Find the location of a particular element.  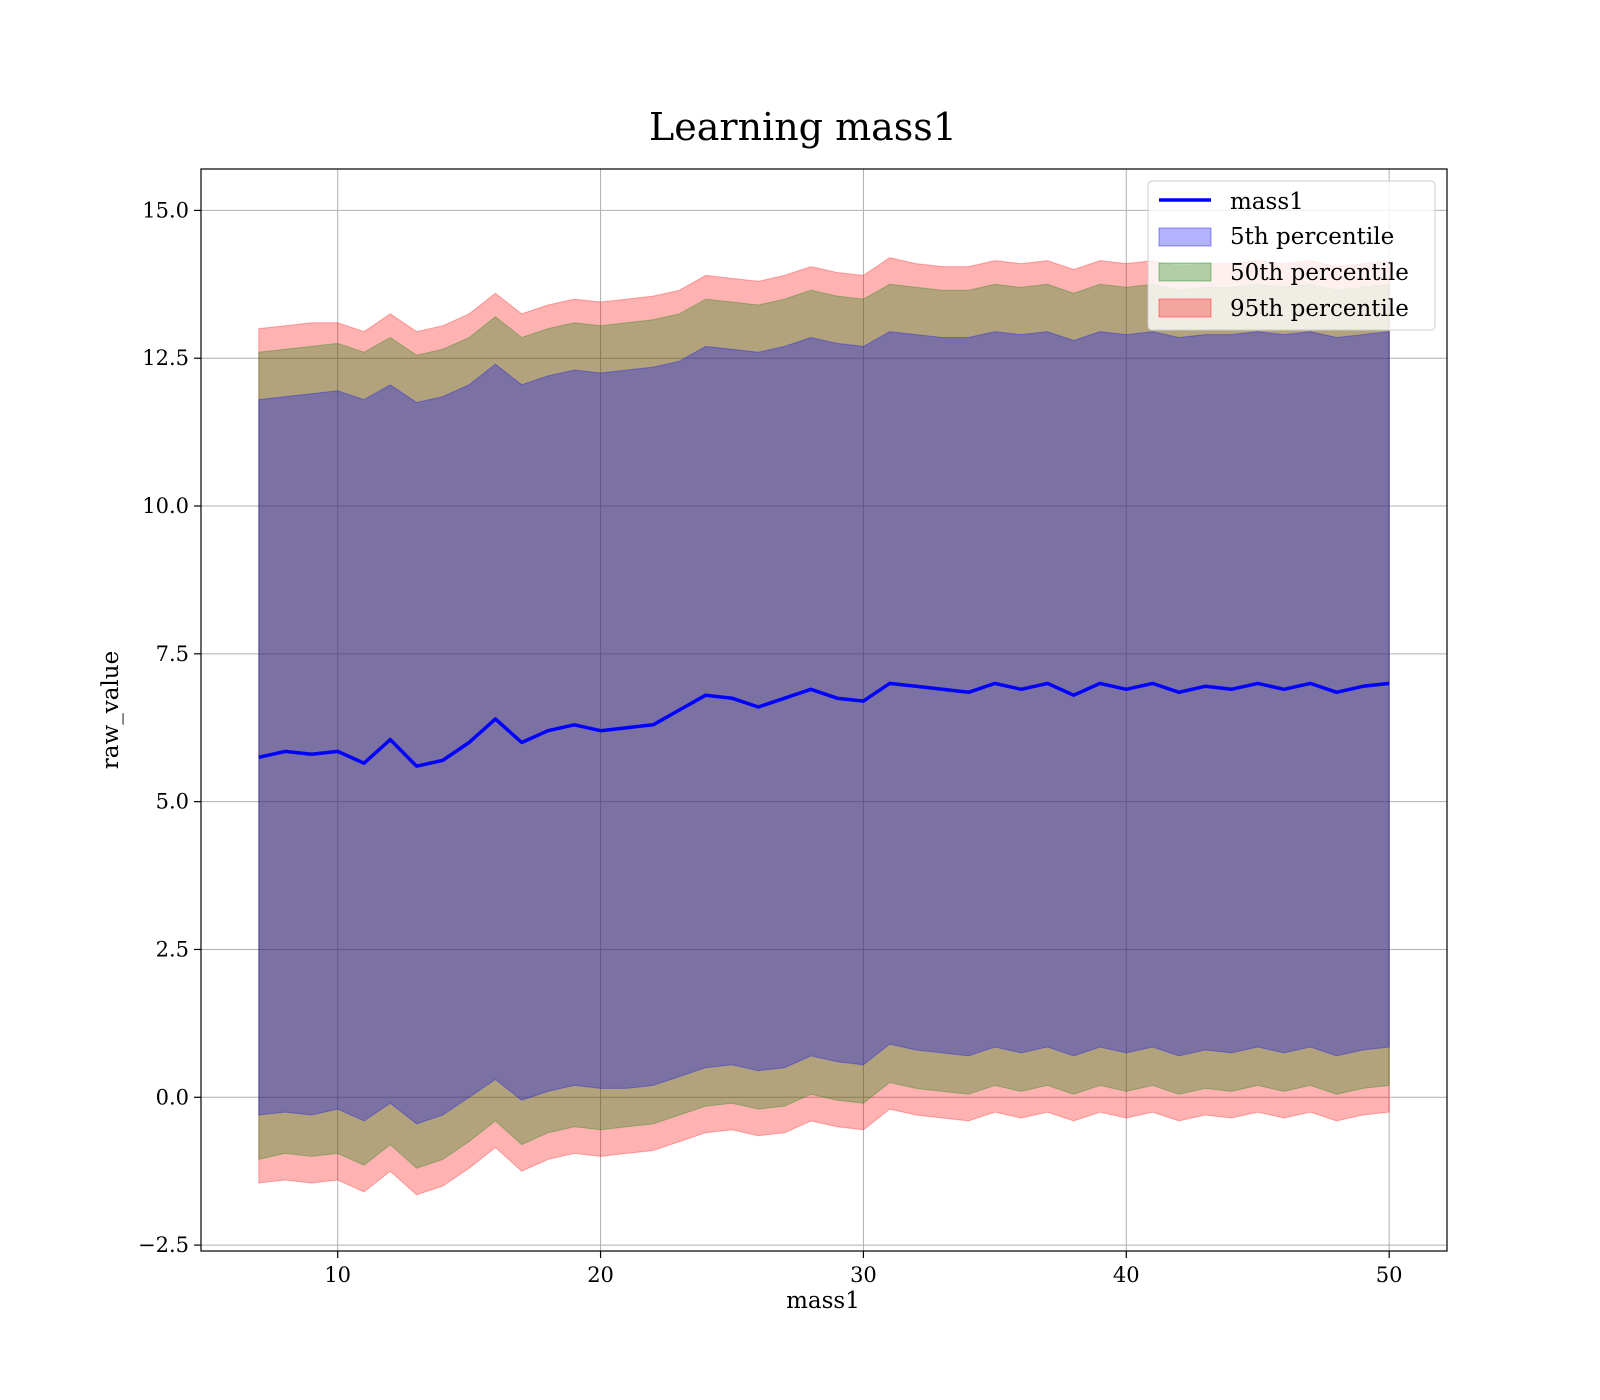

legend-label-95th-percentile: 95th percentile is located at coordinates (1319, 309).